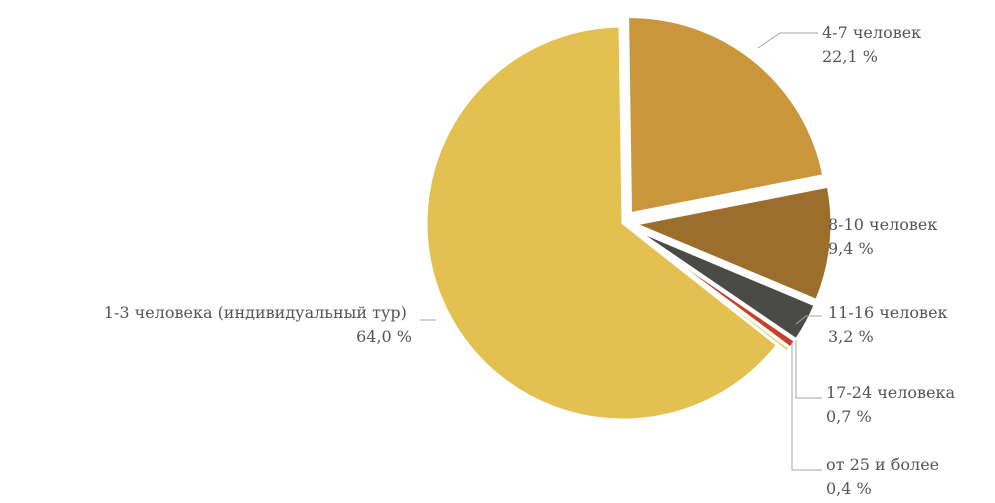  What do you see at coordinates (893, 404) in the screenshot?
I see `slice-label-17-24: 17-24 человека 0,7 %` at bounding box center [893, 404].